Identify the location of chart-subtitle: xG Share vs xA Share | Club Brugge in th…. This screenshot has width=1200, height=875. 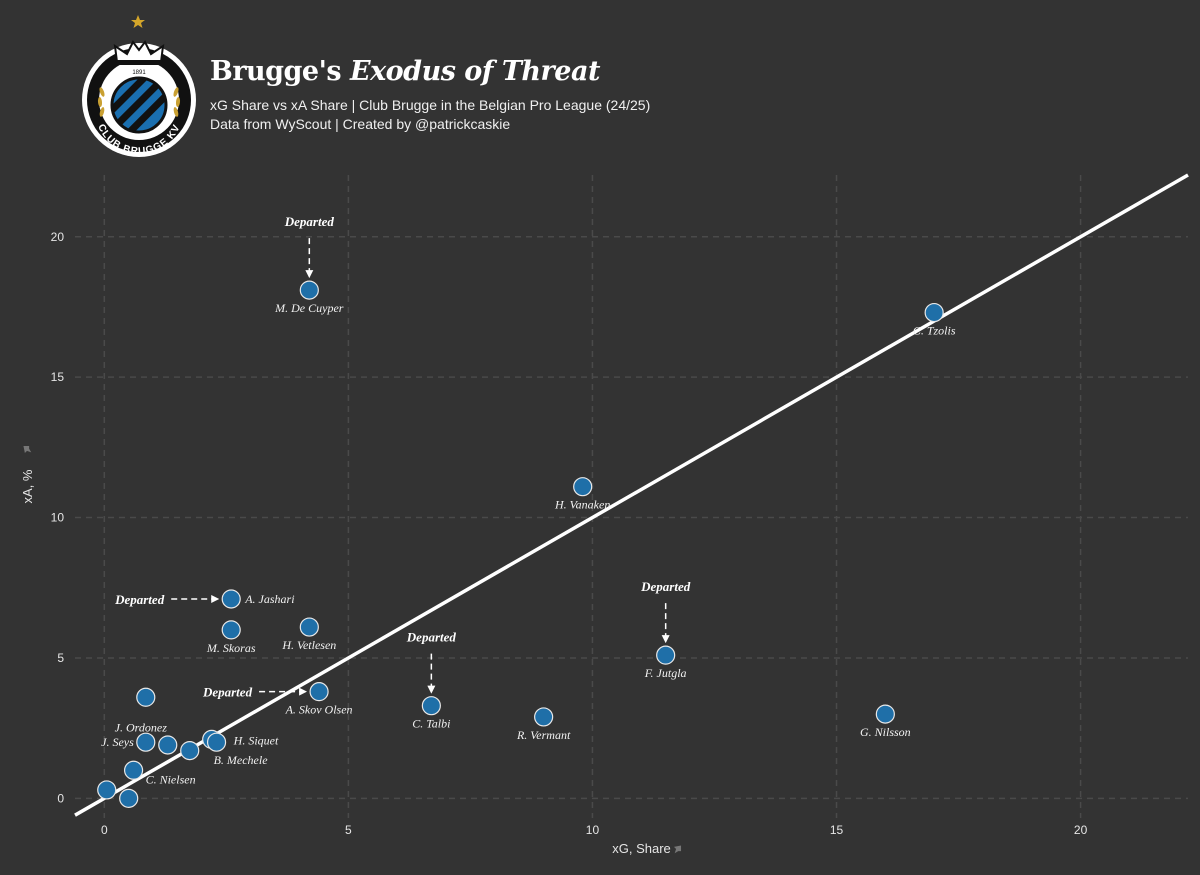
(430, 105).